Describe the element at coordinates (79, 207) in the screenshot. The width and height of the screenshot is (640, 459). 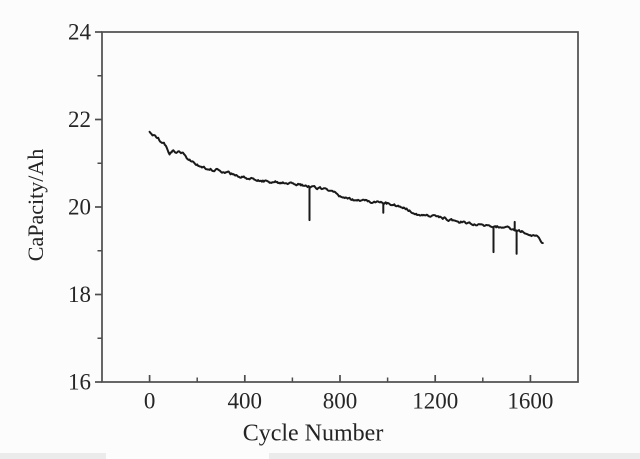
I see `y-tick-label: 20` at that location.